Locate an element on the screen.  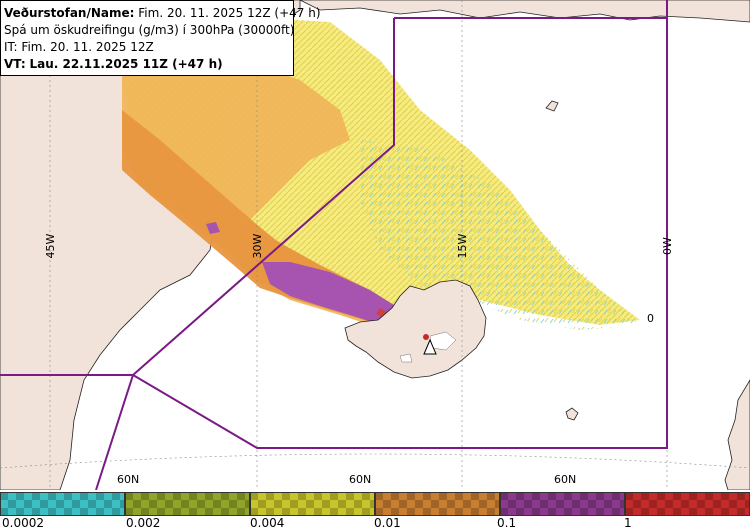
lat-label-mid: 60N is located at coordinates (360, 479).